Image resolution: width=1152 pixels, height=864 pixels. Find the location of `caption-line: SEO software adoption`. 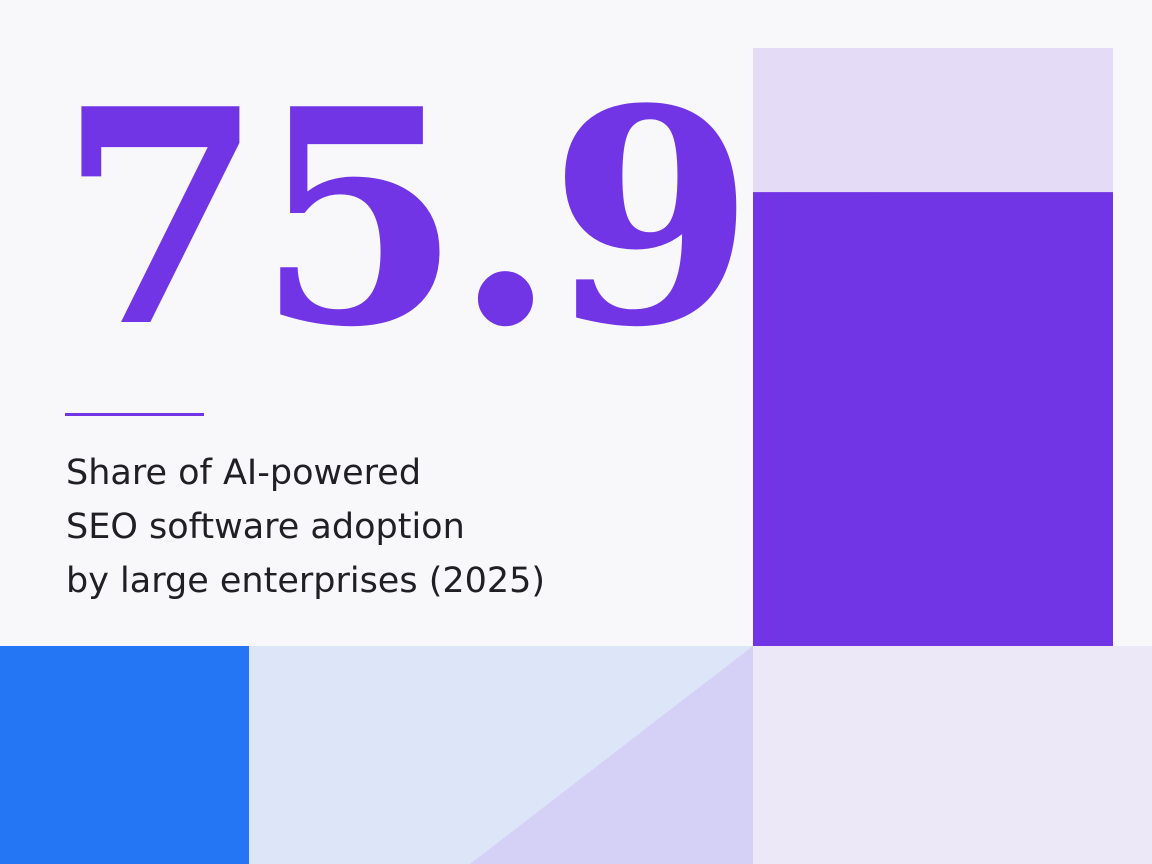

caption-line: SEO software adoption is located at coordinates (265, 527).